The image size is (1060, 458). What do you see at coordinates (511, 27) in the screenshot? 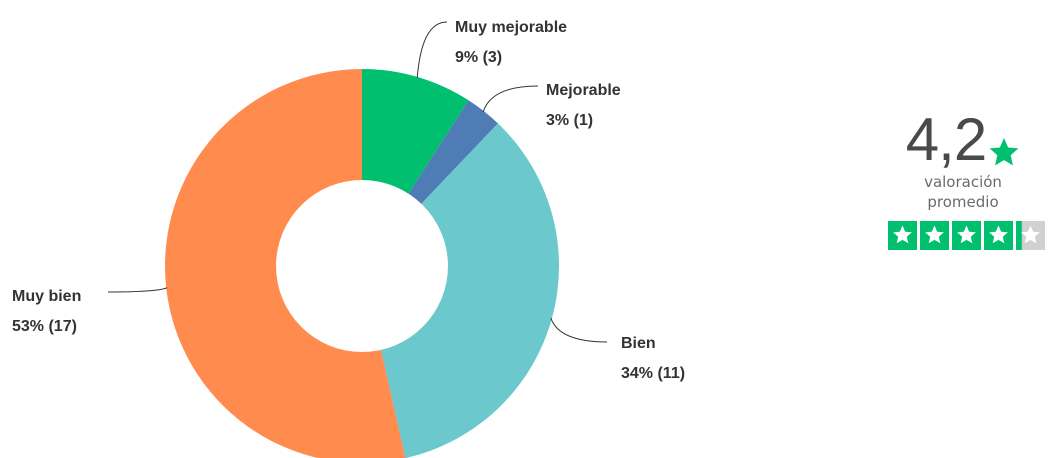
I see `slice-label-name: Muy mejorable` at bounding box center [511, 27].